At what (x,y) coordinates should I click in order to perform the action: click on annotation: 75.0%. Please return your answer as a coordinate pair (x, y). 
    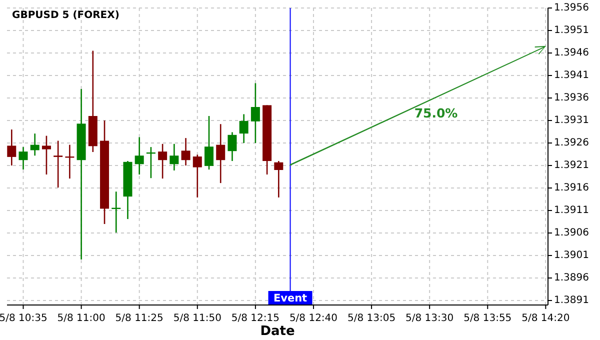
    Looking at the image, I should click on (436, 112).